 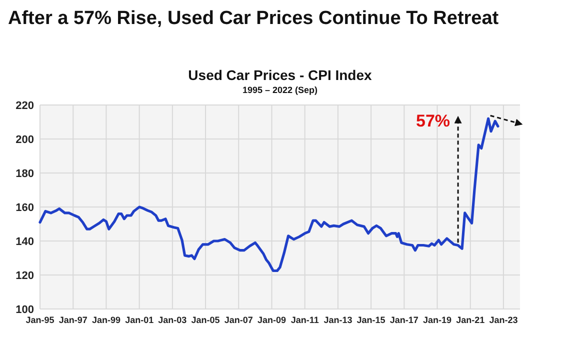 I want to click on x-tick-label: Jan-07, so click(x=238, y=320).